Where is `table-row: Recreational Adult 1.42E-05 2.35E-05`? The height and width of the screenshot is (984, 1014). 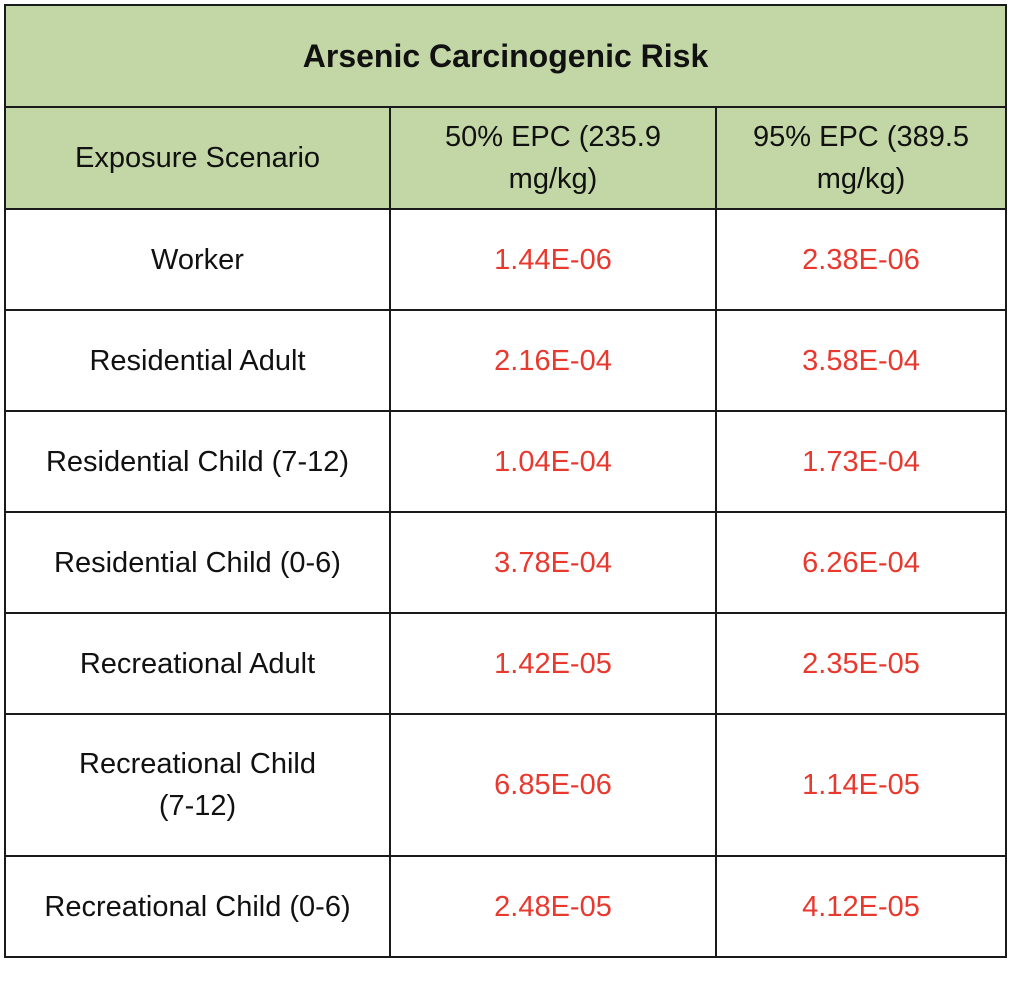
table-row: Recreational Adult 1.42E-05 2.35E-05 is located at coordinates (506, 663).